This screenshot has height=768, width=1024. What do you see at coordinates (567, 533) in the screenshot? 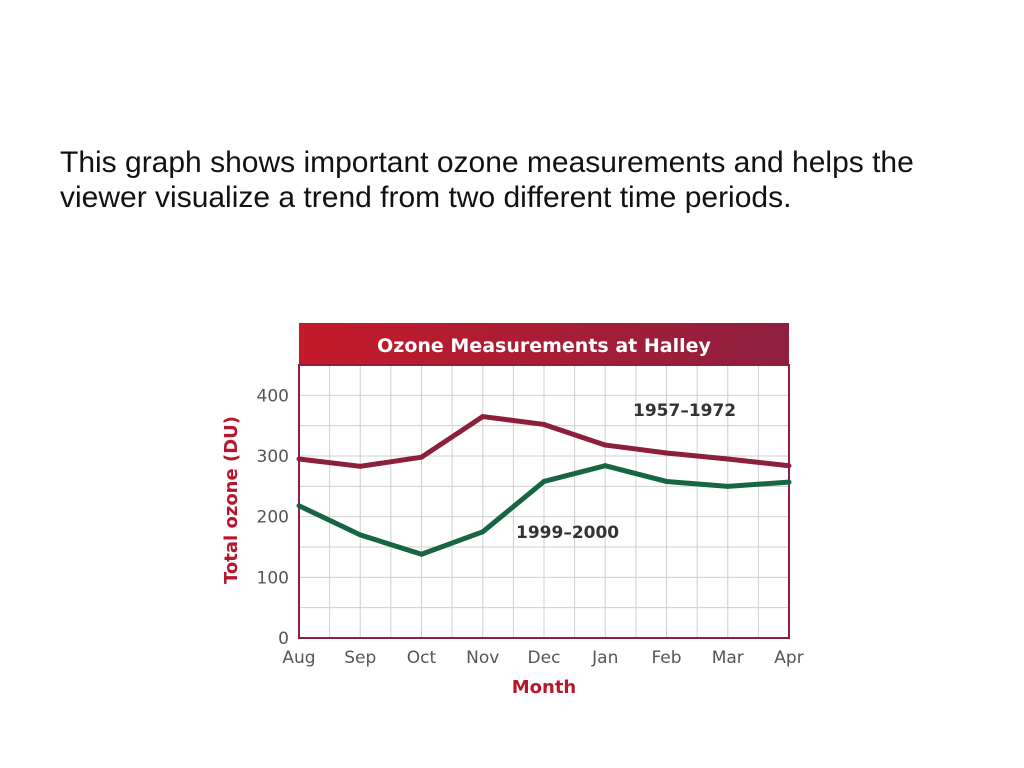
I see `series-label-1999-2000: 1999–2000` at bounding box center [567, 533].